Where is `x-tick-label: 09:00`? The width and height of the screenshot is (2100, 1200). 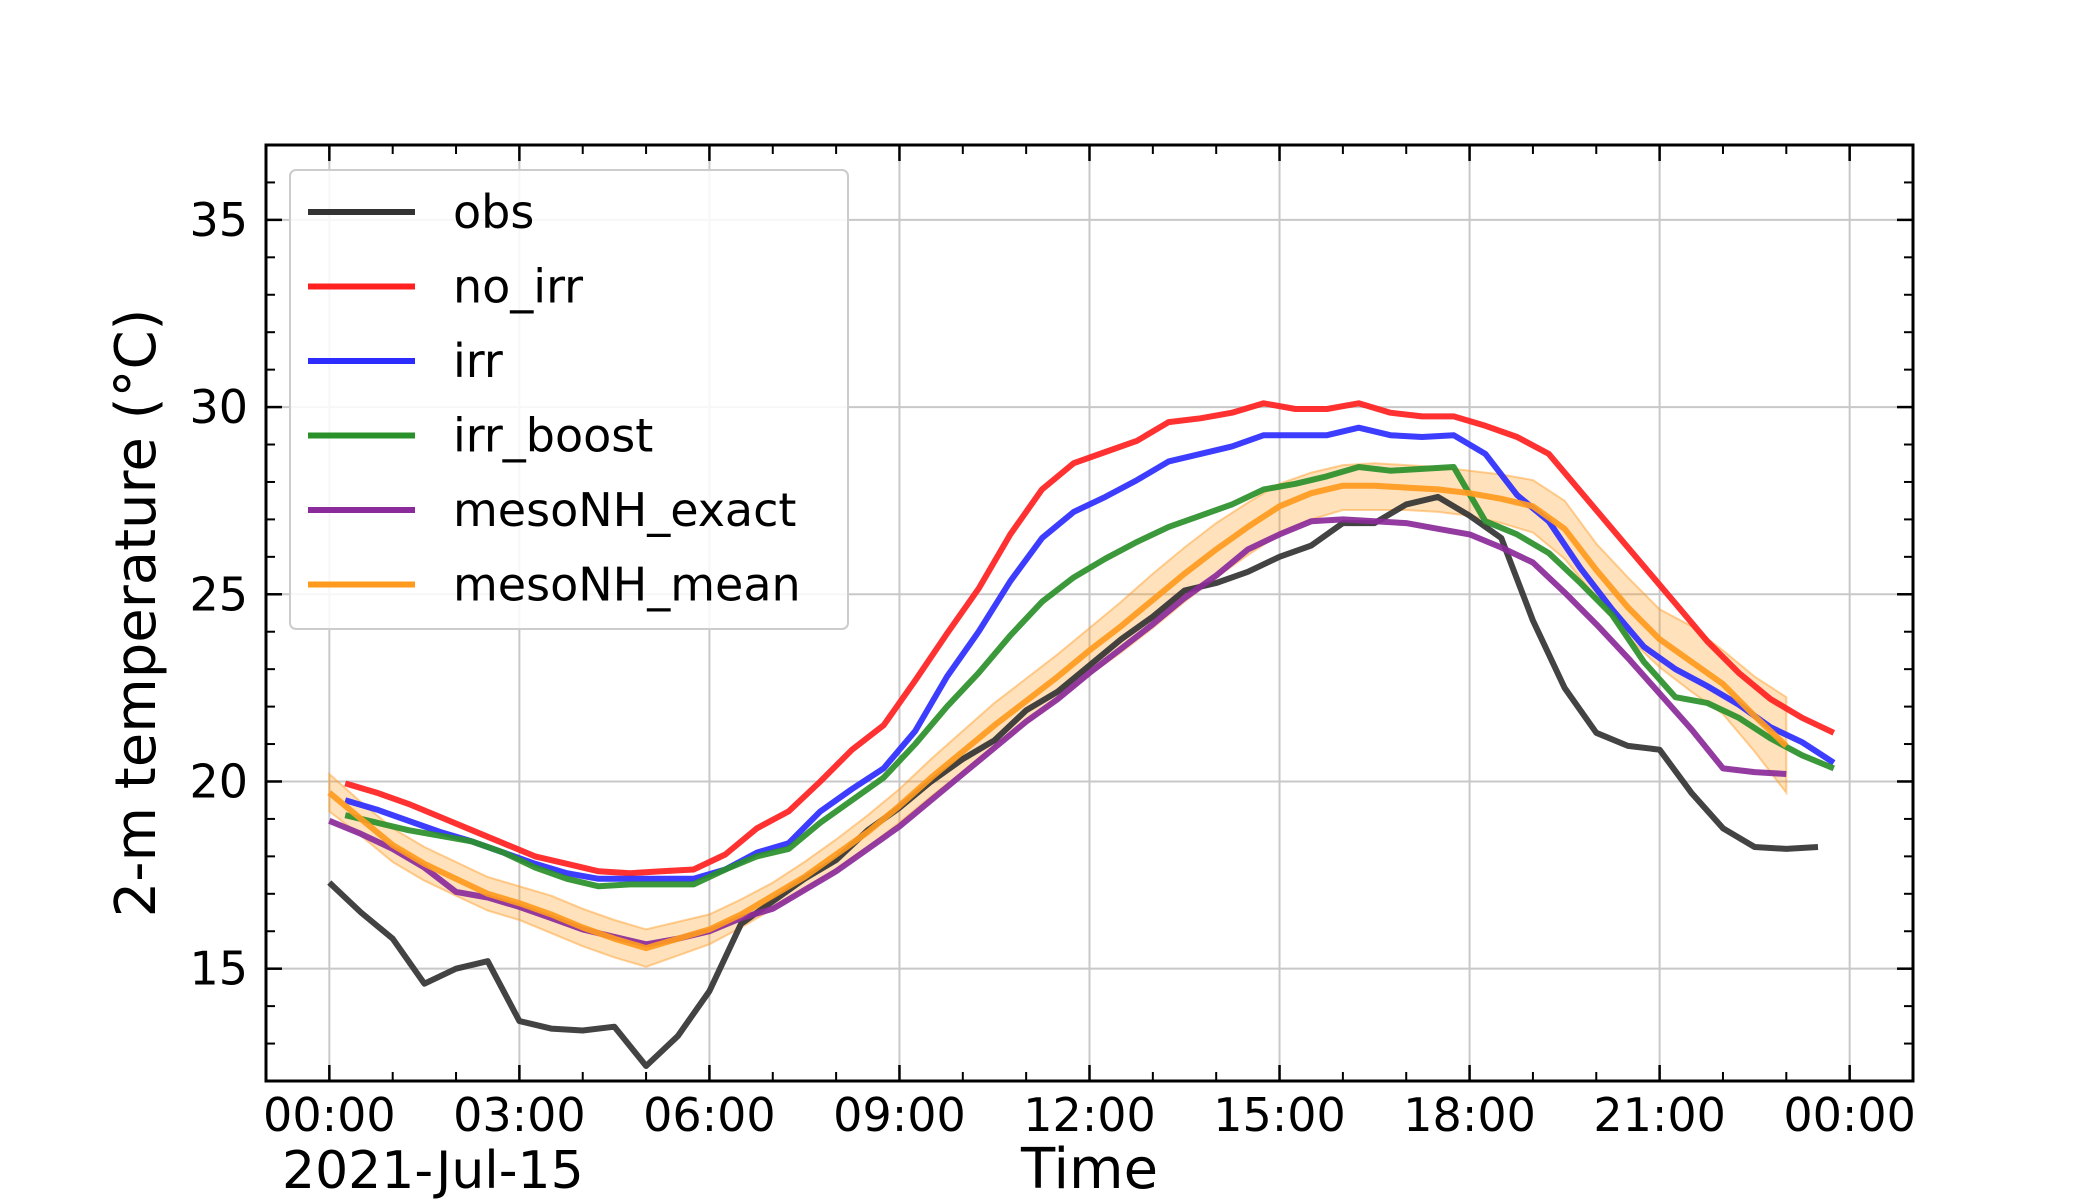 x-tick-label: 09:00 is located at coordinates (899, 1115).